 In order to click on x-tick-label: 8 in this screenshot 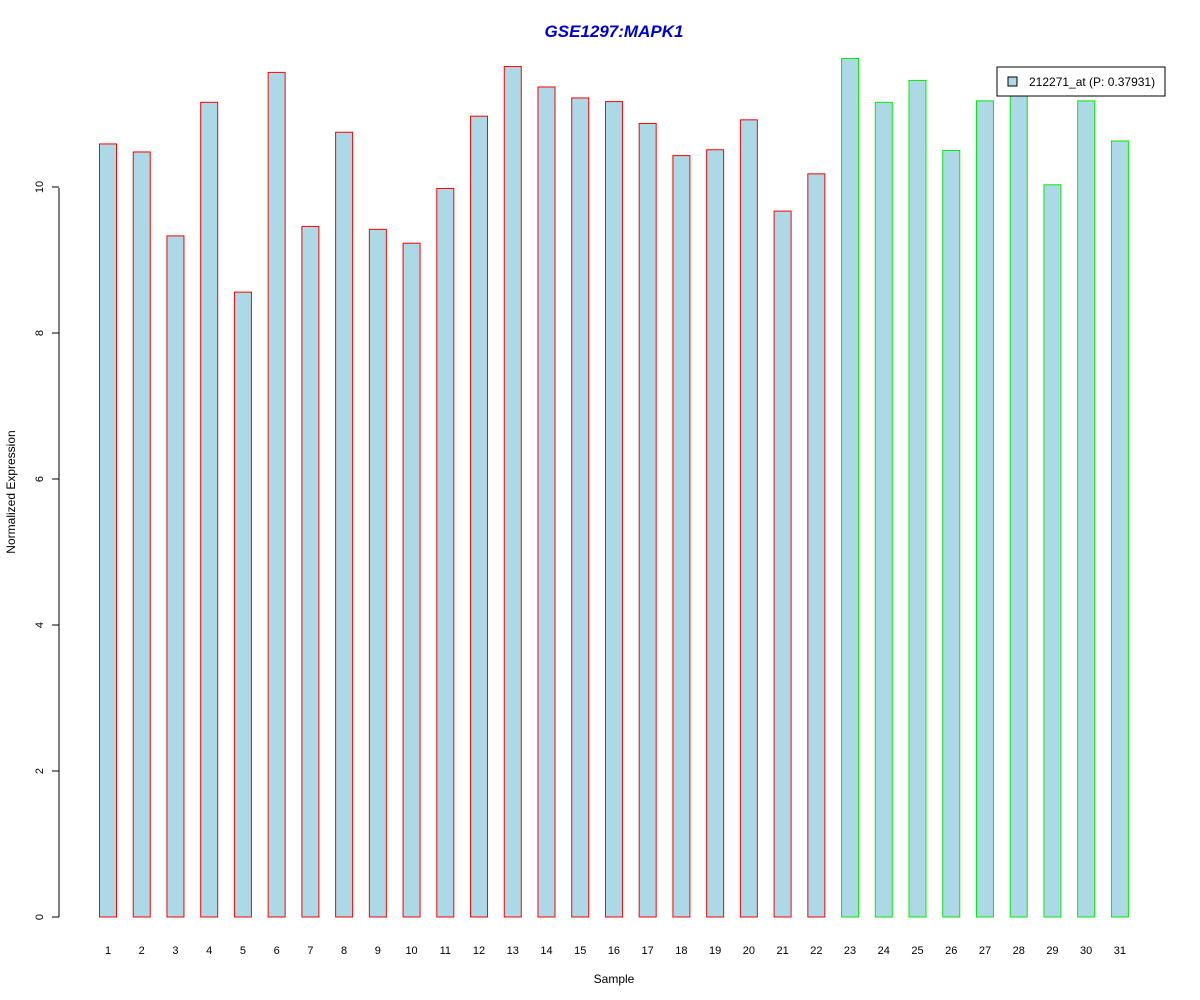, I will do `click(344, 951)`.